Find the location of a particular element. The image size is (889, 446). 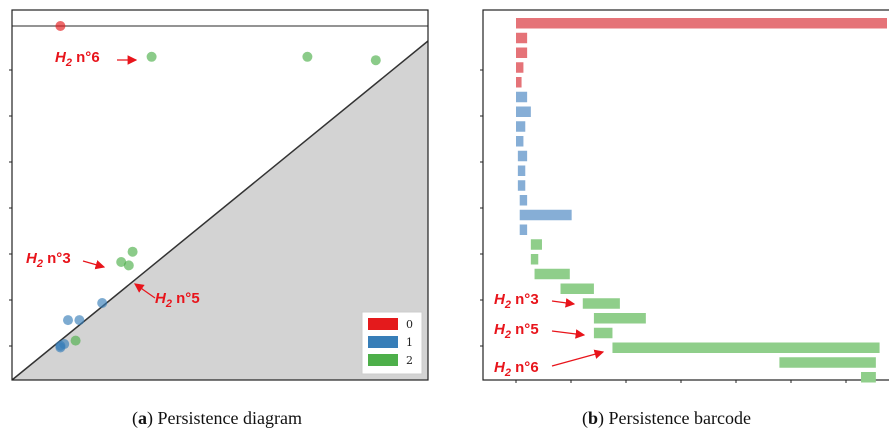

legend-label-2: 2 is located at coordinates (409, 360).